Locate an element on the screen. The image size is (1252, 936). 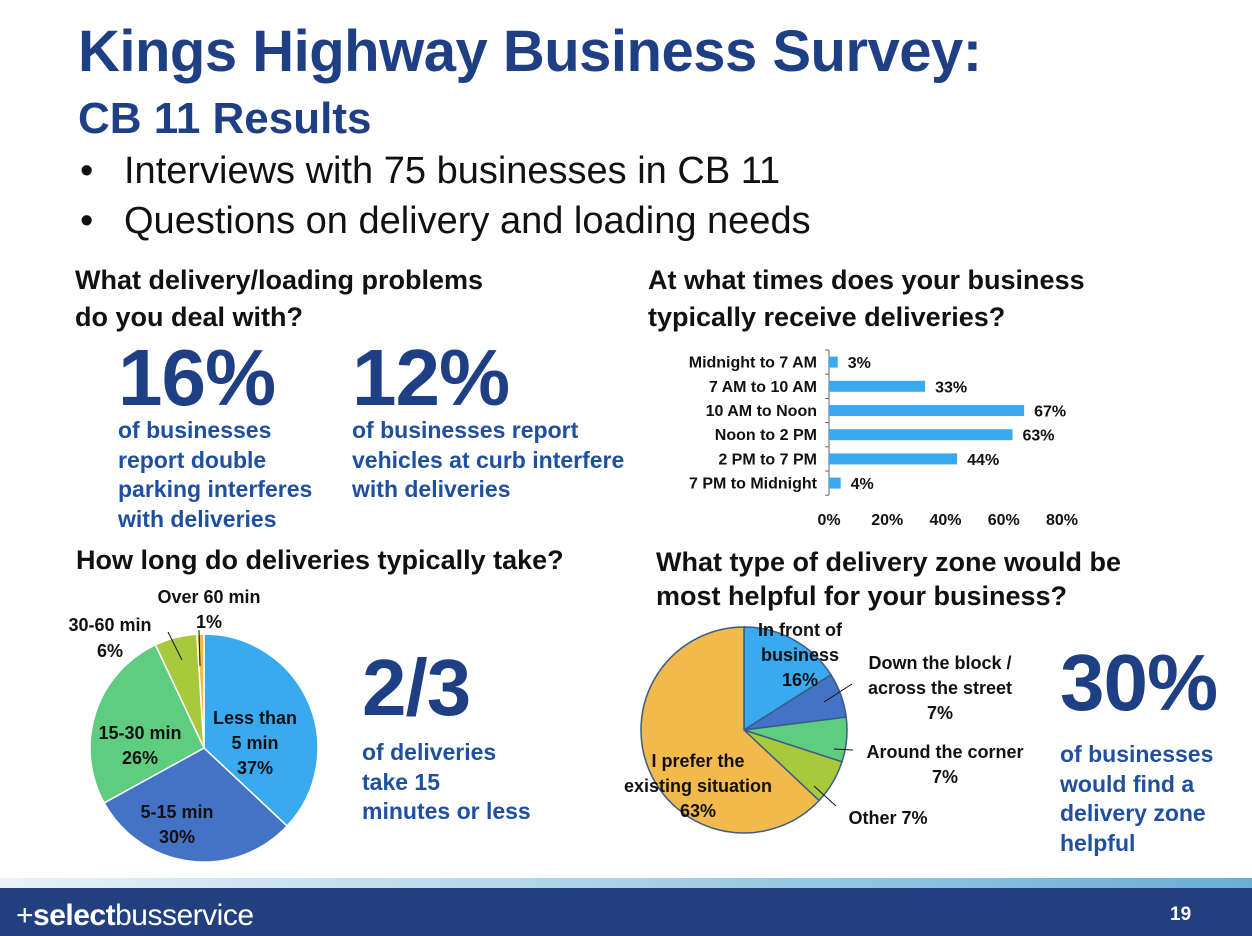
pie-slice-label: I prefer the is located at coordinates (697, 761).